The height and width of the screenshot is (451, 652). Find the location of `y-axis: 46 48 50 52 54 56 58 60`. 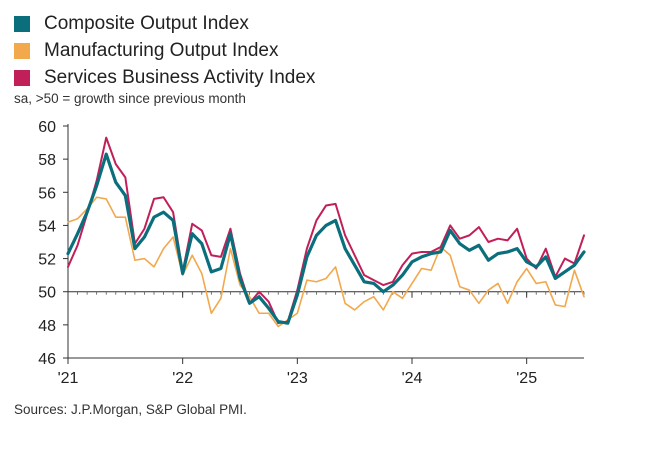

y-axis: 46 48 50 52 54 56 58 60 is located at coordinates (53, 243).